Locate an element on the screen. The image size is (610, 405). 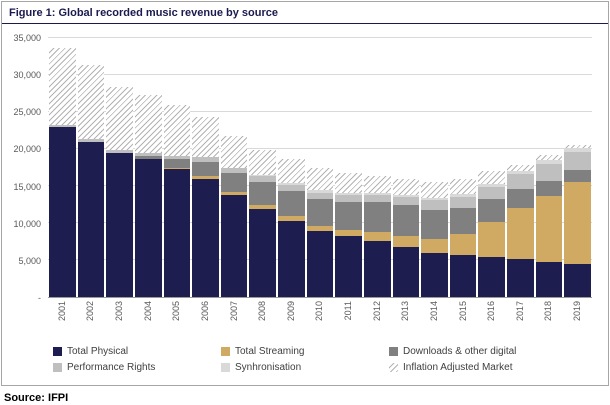
x-tick-2008: 2008 is located at coordinates (262, 318).